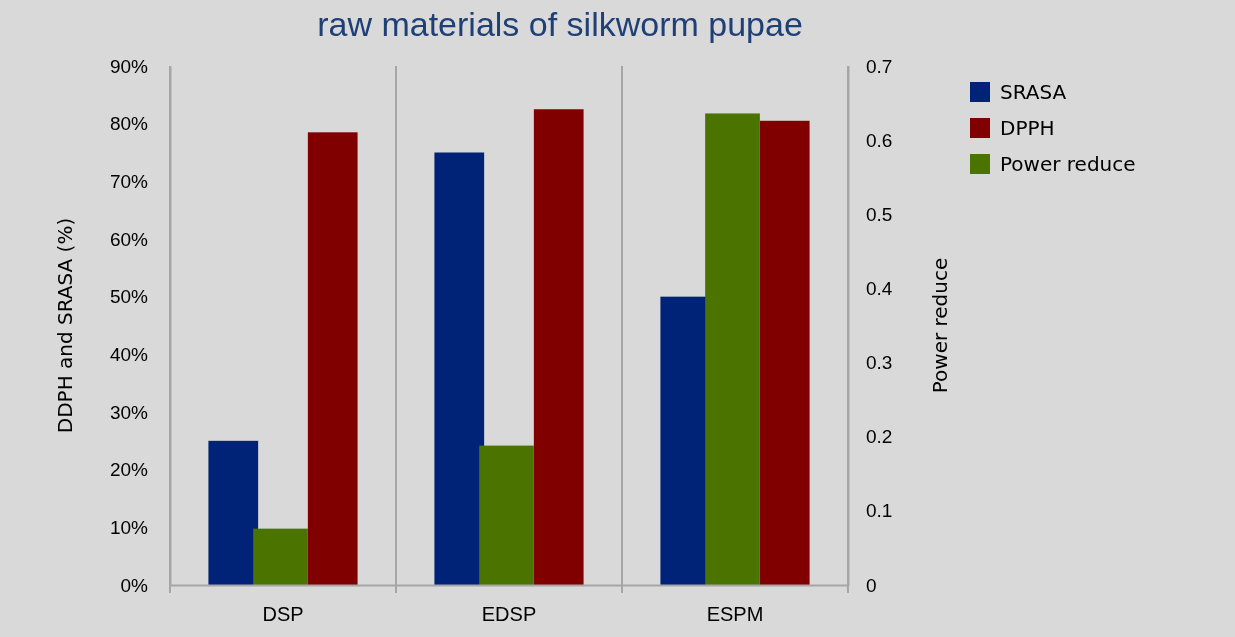 The image size is (1235, 637). What do you see at coordinates (879, 140) in the screenshot?
I see `y2-tick-label: 0.6` at bounding box center [879, 140].